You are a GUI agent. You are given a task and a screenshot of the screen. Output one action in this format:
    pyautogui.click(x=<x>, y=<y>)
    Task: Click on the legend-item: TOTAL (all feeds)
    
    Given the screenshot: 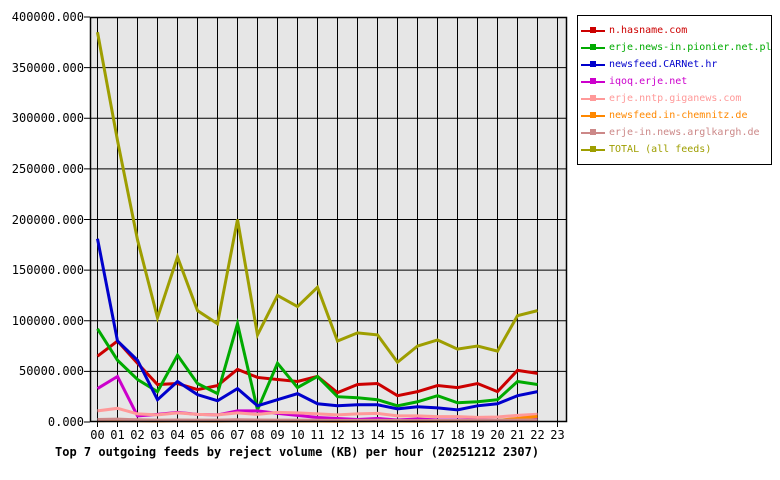 What is the action you would take?
    pyautogui.click(x=674, y=149)
    